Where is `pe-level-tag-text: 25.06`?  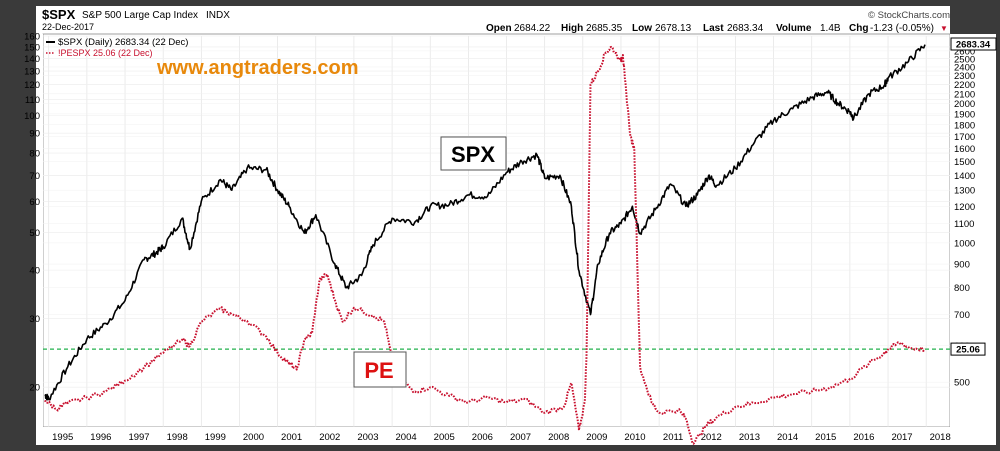
pe-level-tag-text: 25.06 is located at coordinates (968, 350).